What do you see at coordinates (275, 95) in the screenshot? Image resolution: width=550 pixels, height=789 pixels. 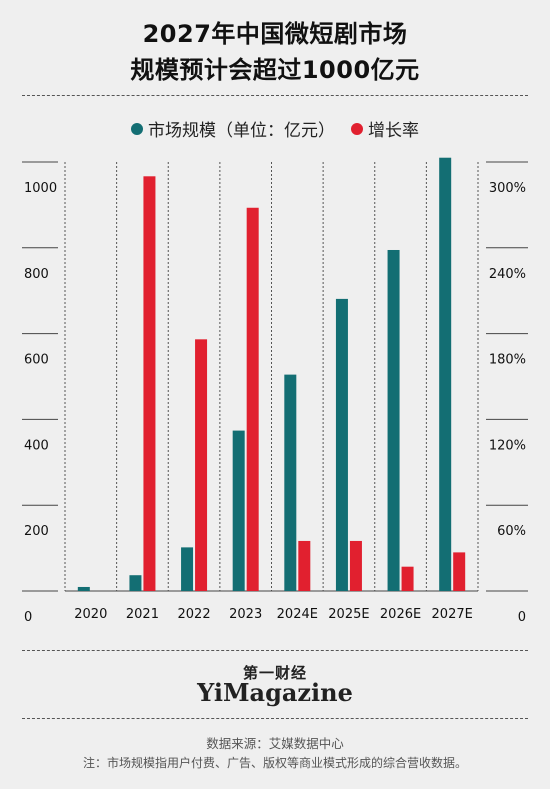 I see `top-divider` at bounding box center [275, 95].